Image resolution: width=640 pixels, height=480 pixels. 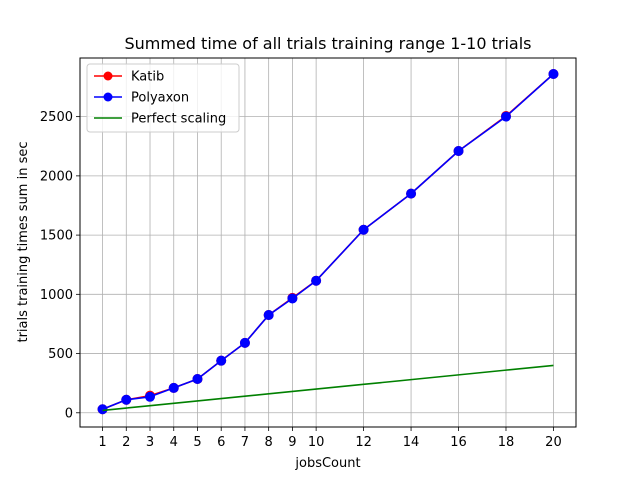 What do you see at coordinates (60, 354) in the screenshot?
I see `y-tick-label: 500` at bounding box center [60, 354].